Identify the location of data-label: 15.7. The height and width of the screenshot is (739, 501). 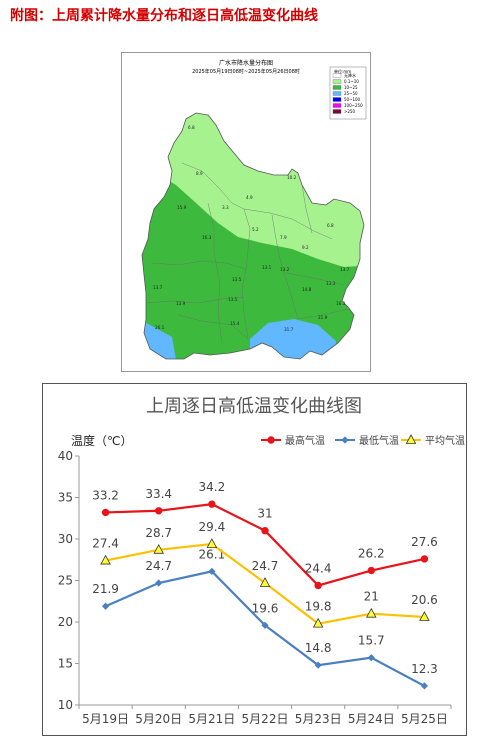
(371, 641).